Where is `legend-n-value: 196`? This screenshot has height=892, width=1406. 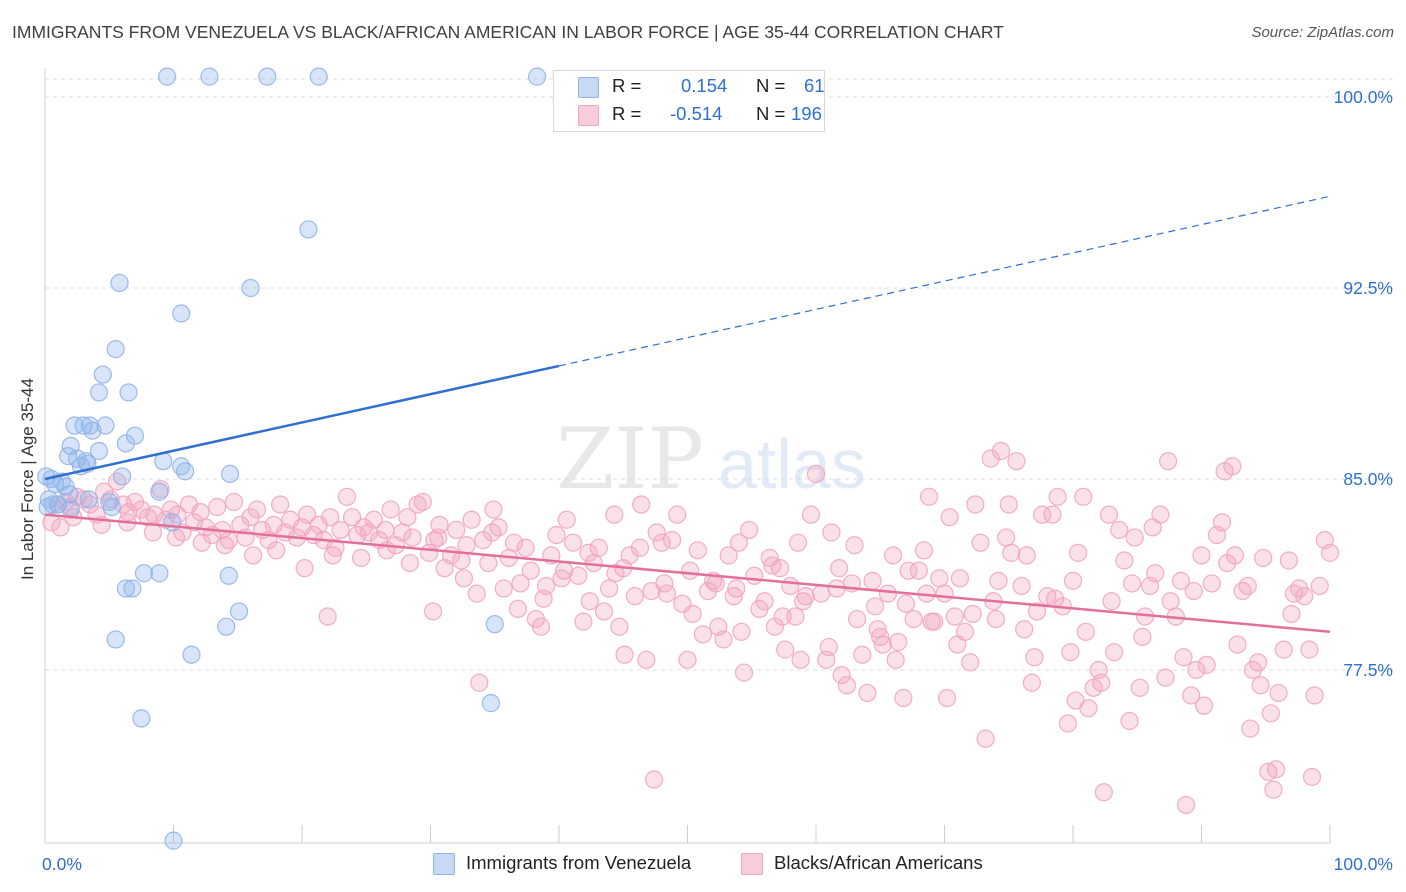
legend-n-value: 196 is located at coordinates (806, 113).